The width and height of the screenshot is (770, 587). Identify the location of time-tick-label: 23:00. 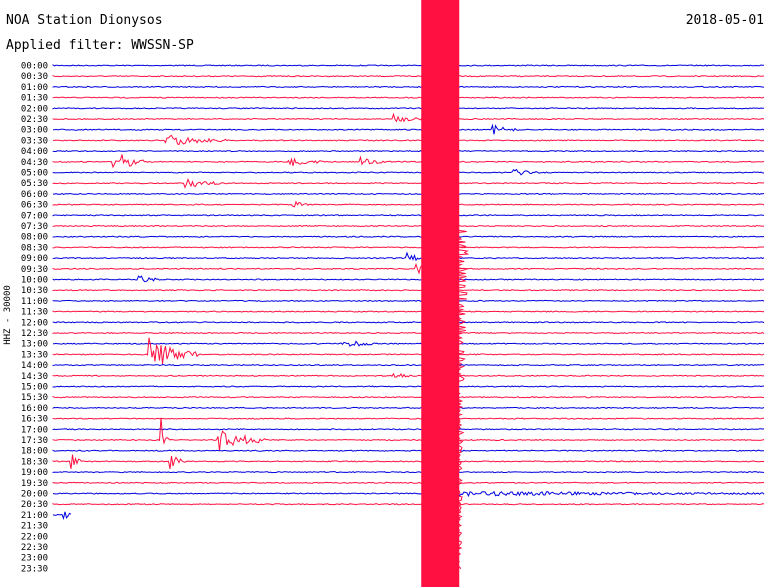
(34, 559).